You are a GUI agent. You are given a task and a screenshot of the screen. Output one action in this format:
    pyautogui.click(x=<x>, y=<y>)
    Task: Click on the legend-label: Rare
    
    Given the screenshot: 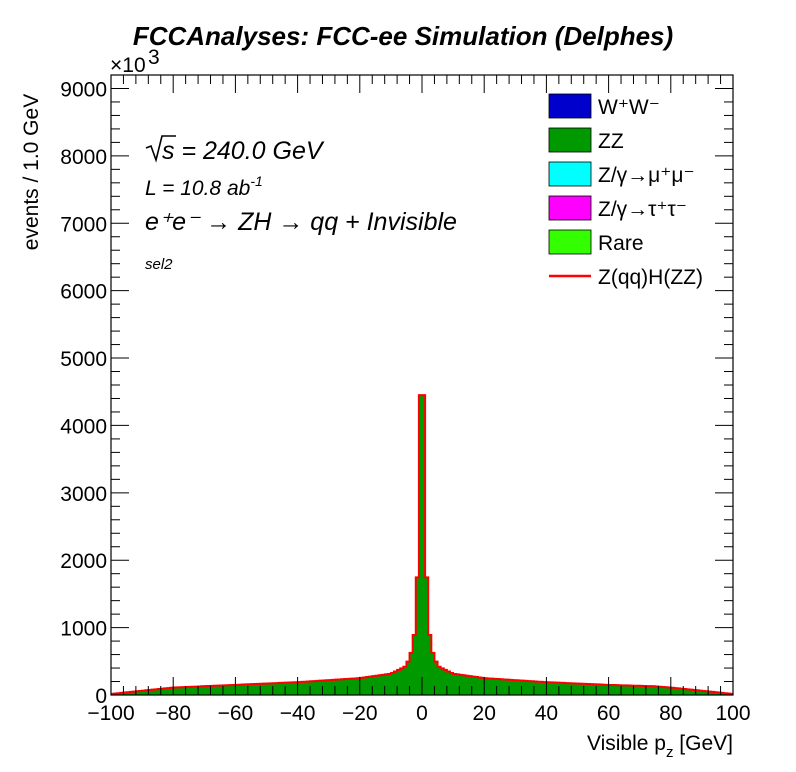 What is the action you would take?
    pyautogui.click(x=621, y=243)
    